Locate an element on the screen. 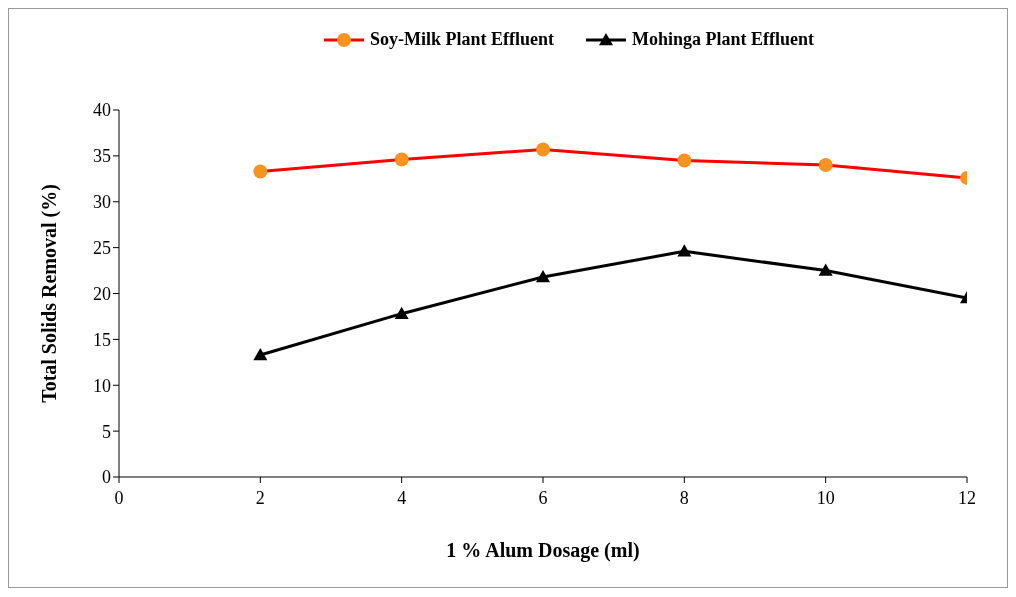 Image resolution: width=1016 pixels, height=597 pixels. x-tick-label: 4 is located at coordinates (402, 497).